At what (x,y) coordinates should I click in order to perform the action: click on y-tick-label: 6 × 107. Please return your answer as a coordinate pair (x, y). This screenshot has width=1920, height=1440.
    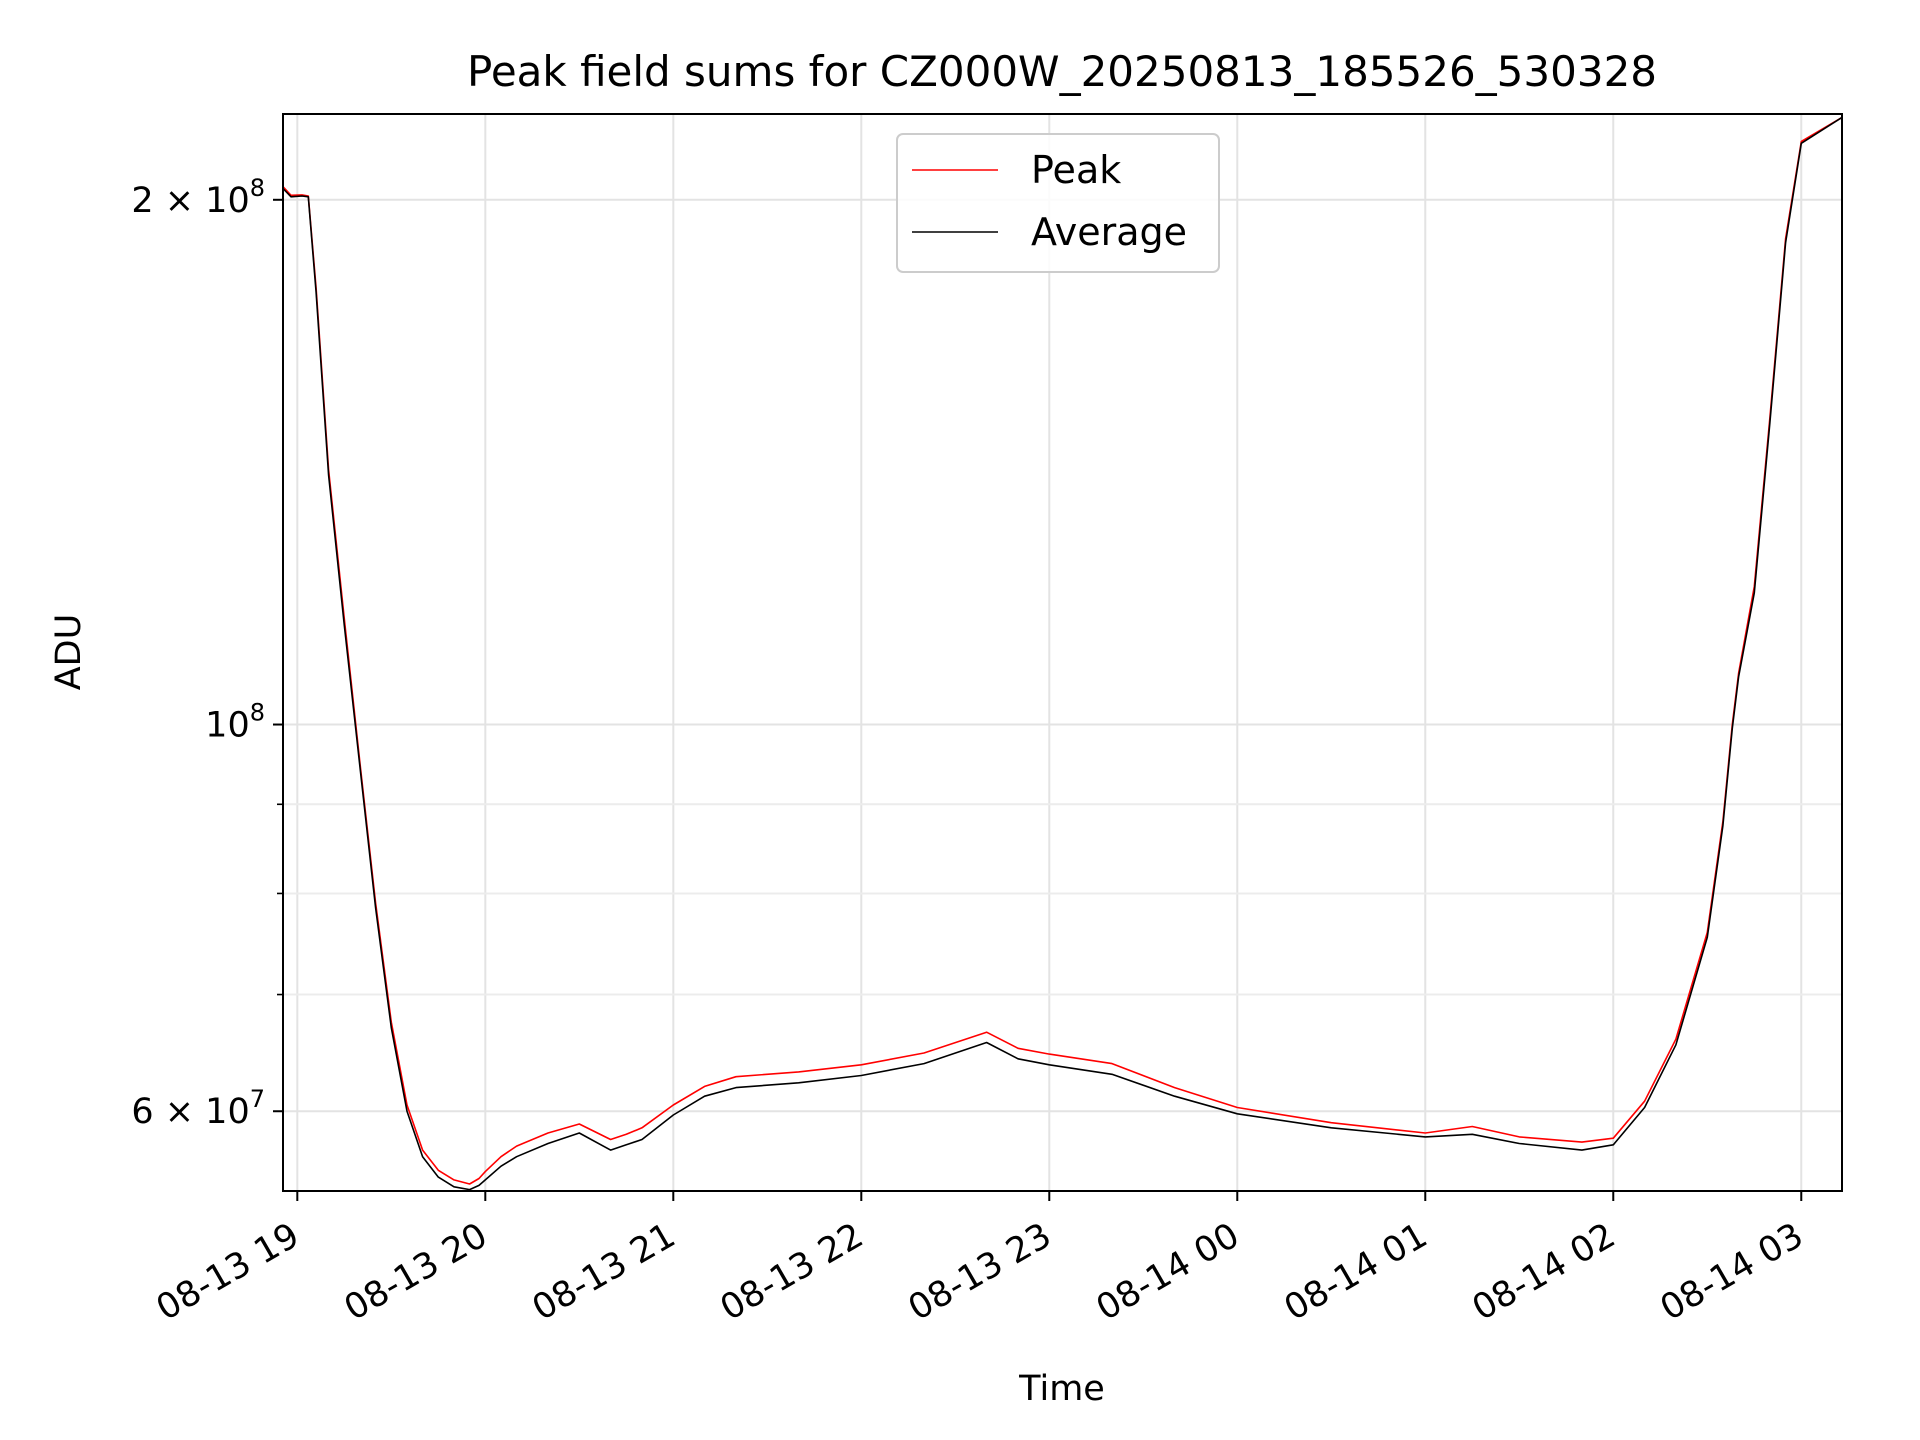
    Looking at the image, I should click on (198, 1108).